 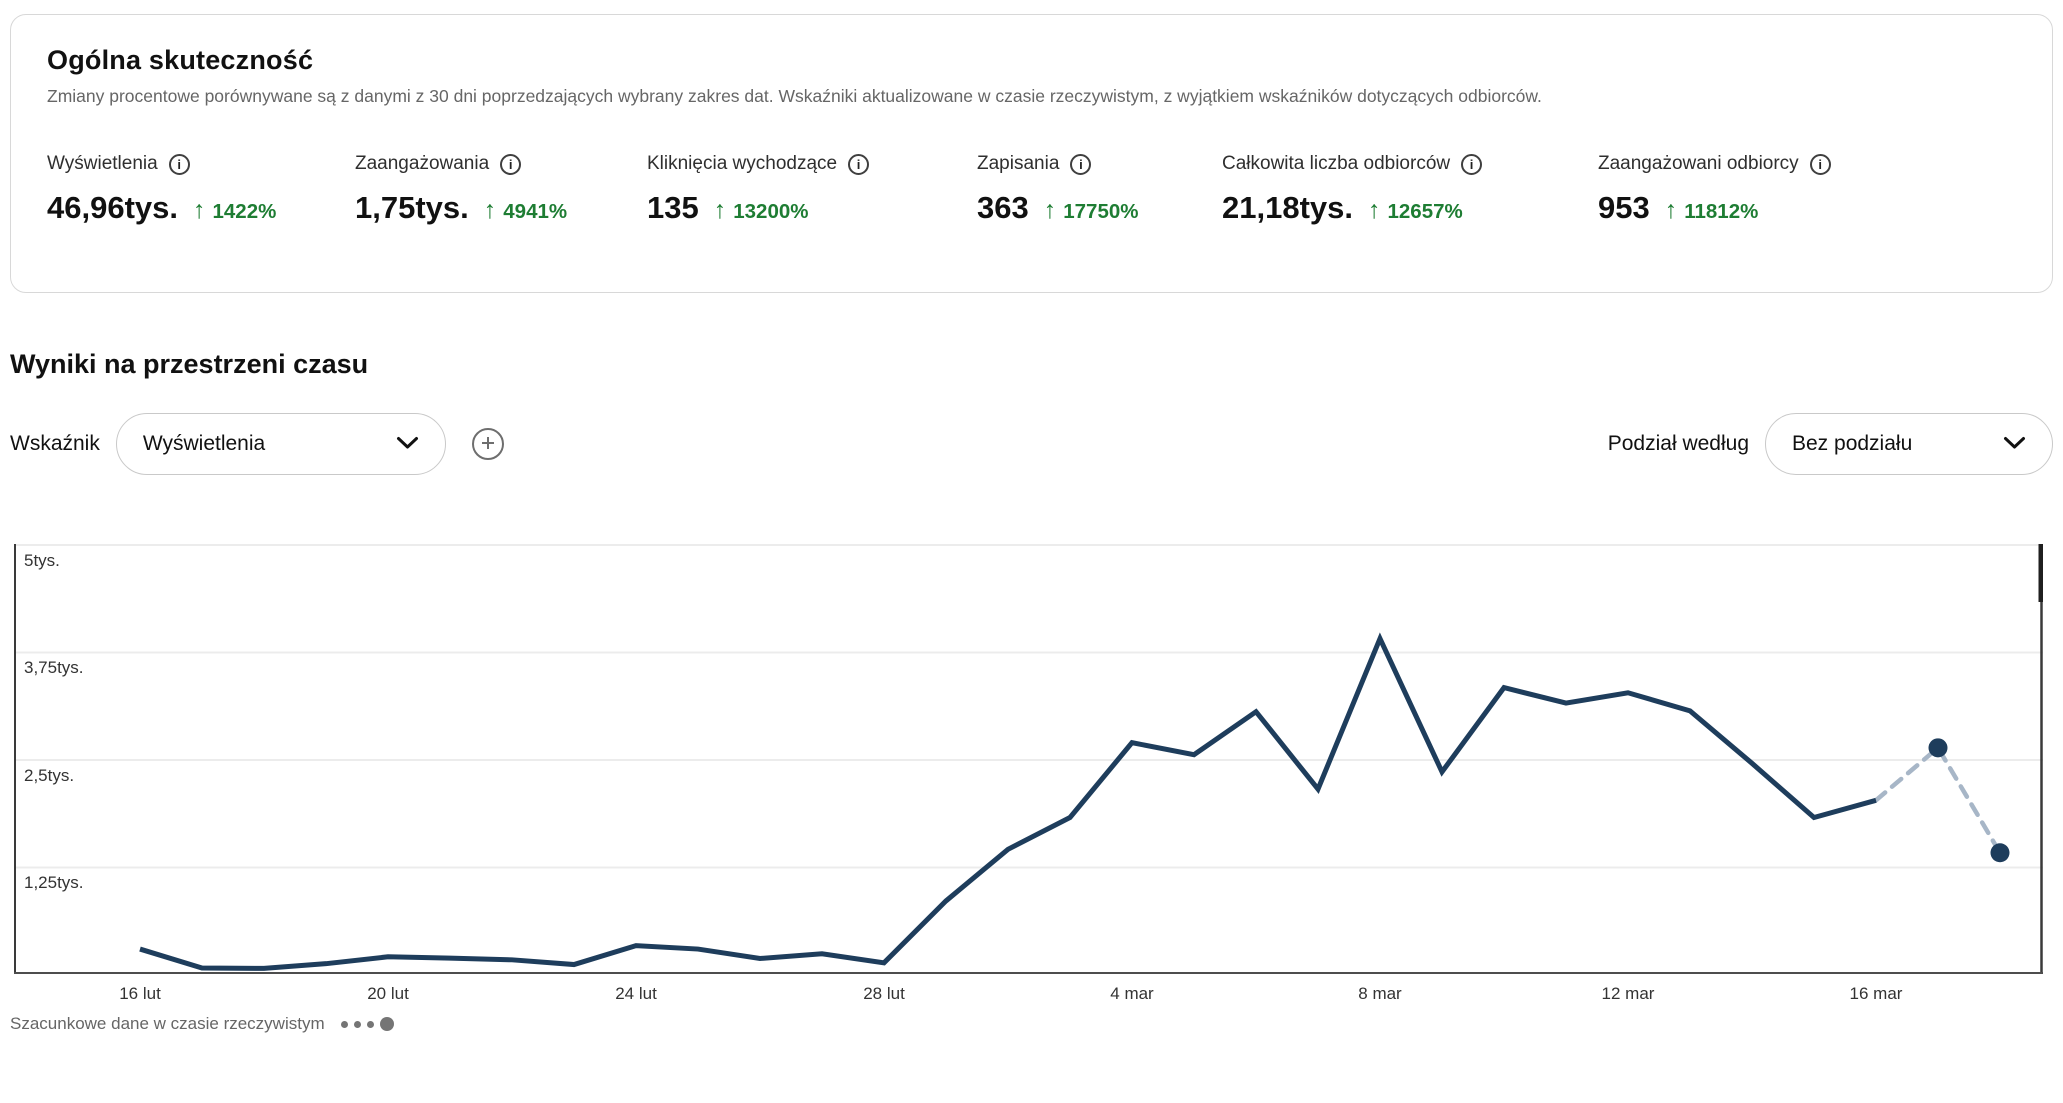 What do you see at coordinates (1678, 443) in the screenshot?
I see `split-dropdown-label: Podział według` at bounding box center [1678, 443].